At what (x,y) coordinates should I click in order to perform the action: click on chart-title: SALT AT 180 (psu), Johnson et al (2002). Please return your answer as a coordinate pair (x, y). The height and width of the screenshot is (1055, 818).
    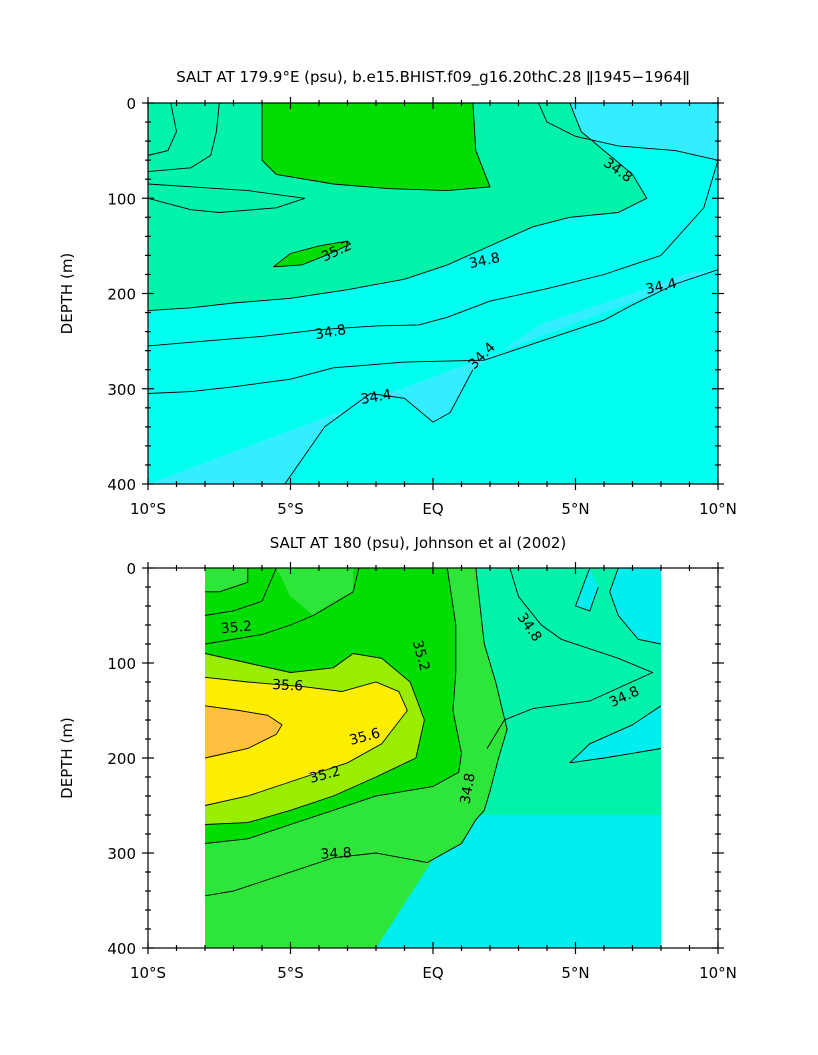
    Looking at the image, I should click on (418, 543).